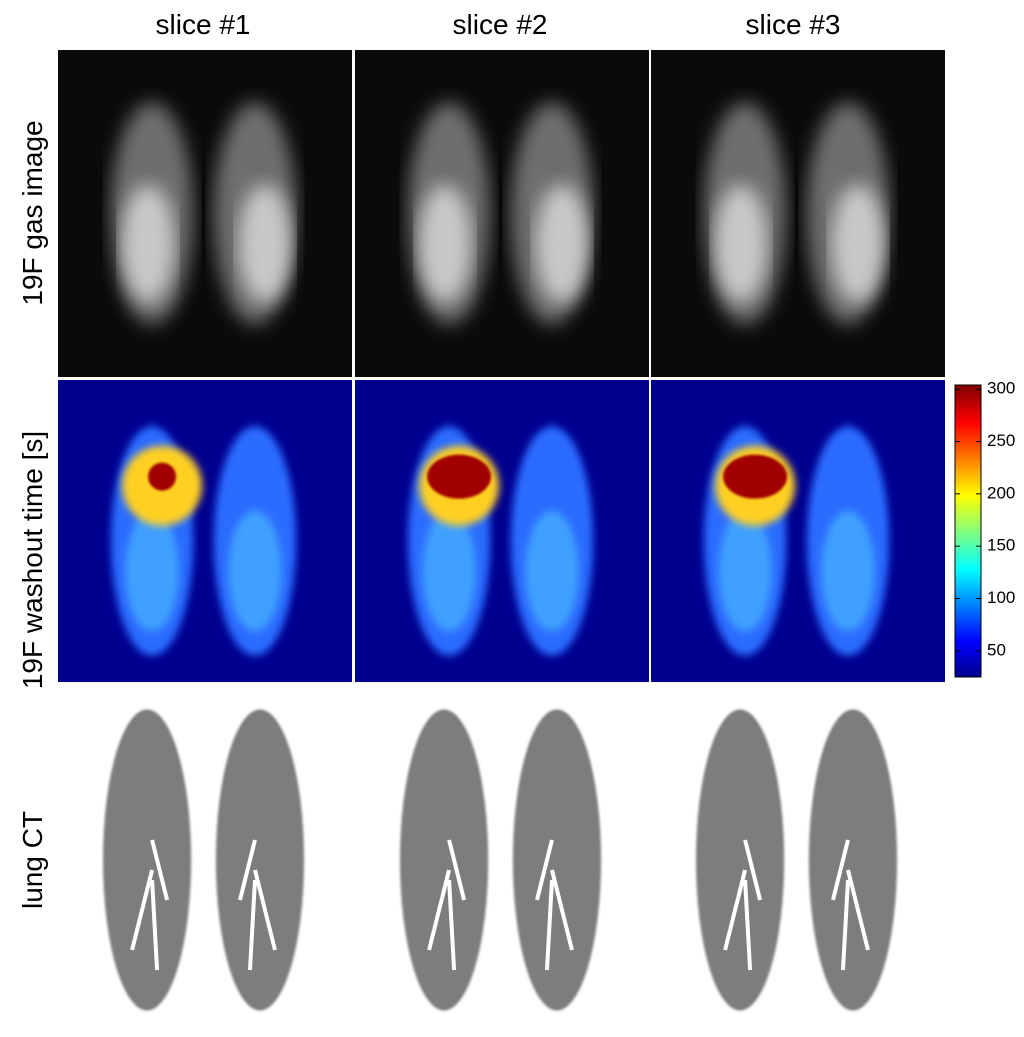 Image resolution: width=1024 pixels, height=1037 pixels. Describe the element at coordinates (1001, 545) in the screenshot. I see `colorbar-tick-label: 150` at that location.